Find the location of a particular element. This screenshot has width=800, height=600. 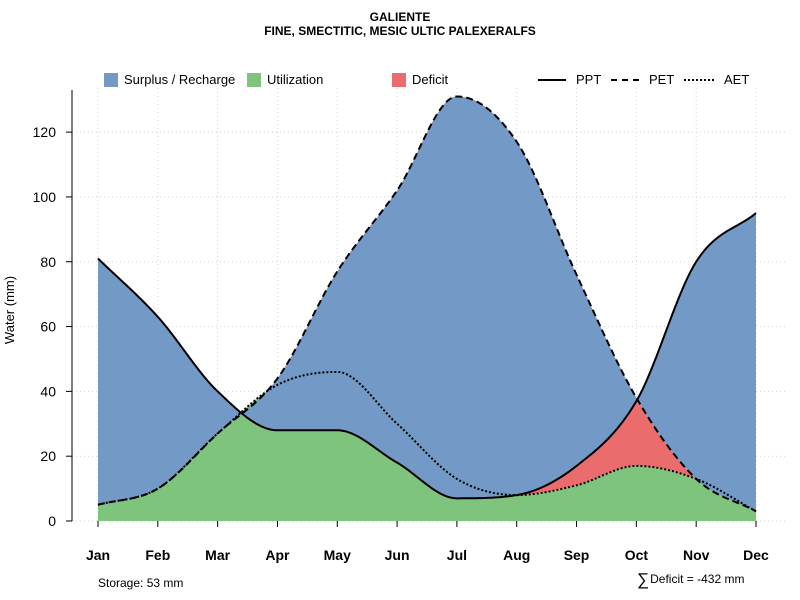

x-tick-label: Jun is located at coordinates (397, 555).